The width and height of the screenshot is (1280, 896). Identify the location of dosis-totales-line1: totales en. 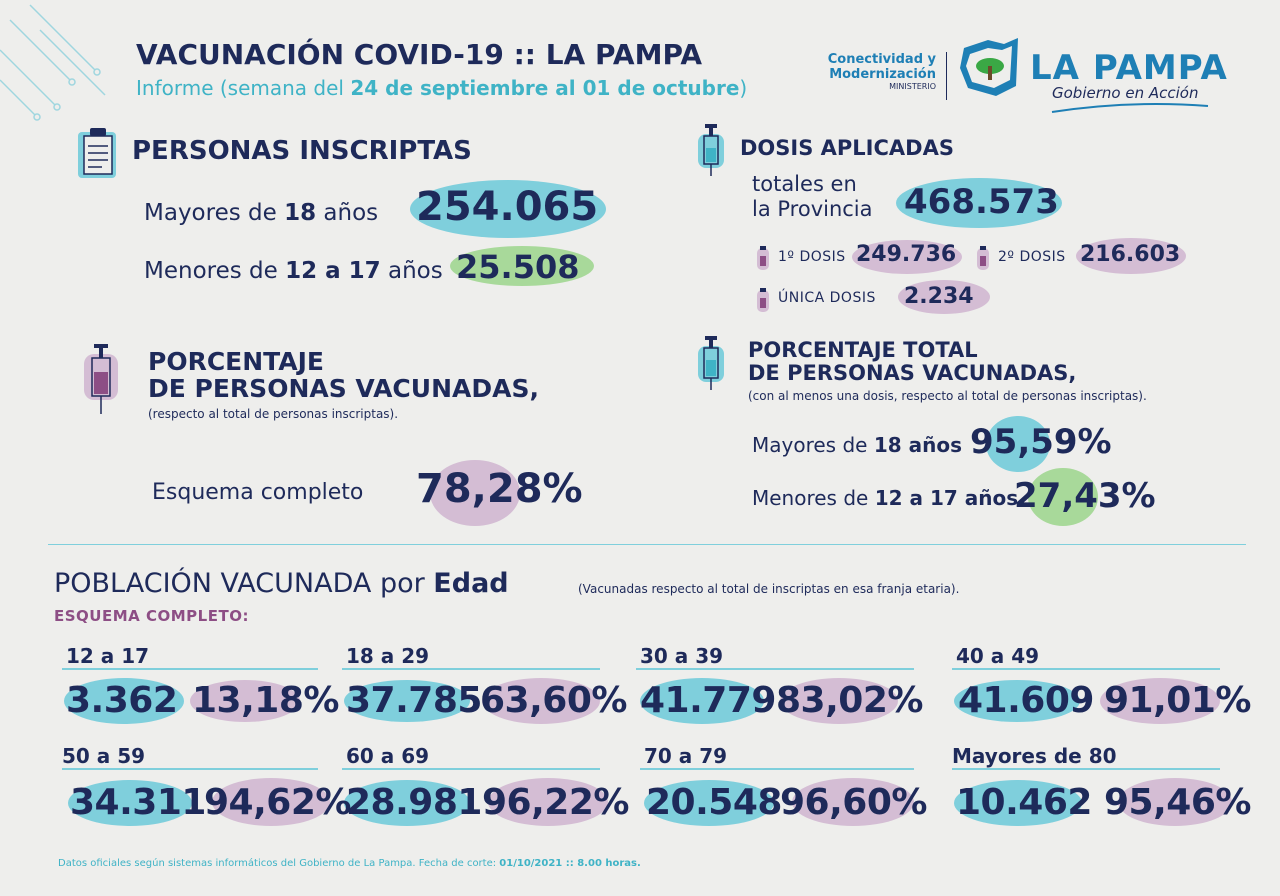
(804, 184).